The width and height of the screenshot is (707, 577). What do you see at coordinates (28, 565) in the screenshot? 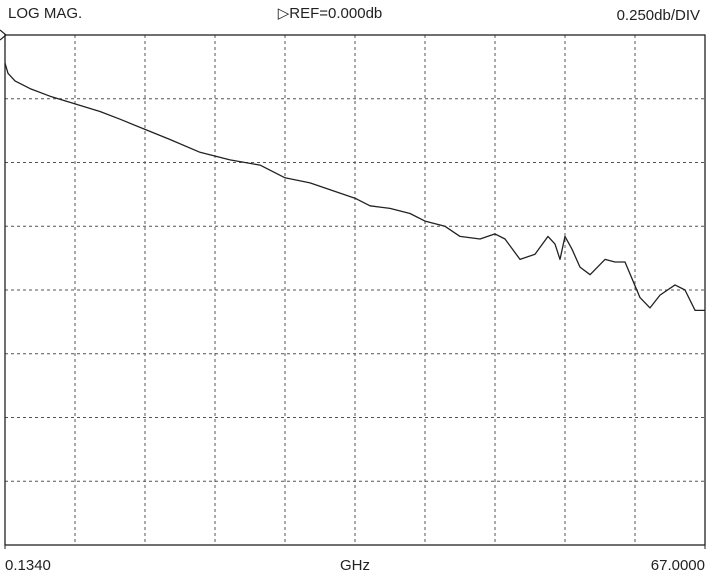
I see `x-tick-label: 0.1340` at bounding box center [28, 565].